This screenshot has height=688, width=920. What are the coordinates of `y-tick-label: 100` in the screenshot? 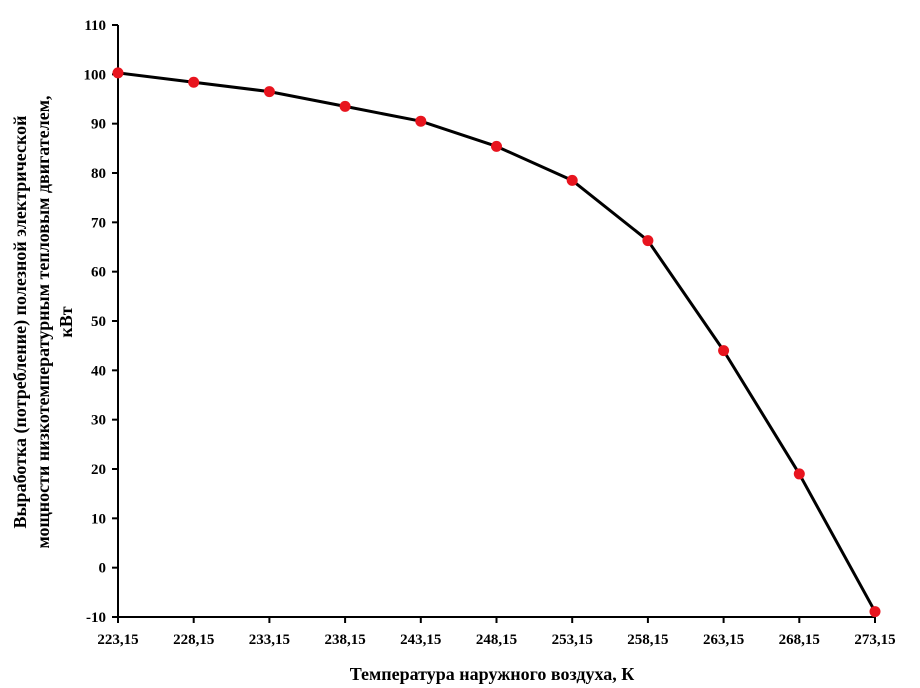 It's located at (95, 75).